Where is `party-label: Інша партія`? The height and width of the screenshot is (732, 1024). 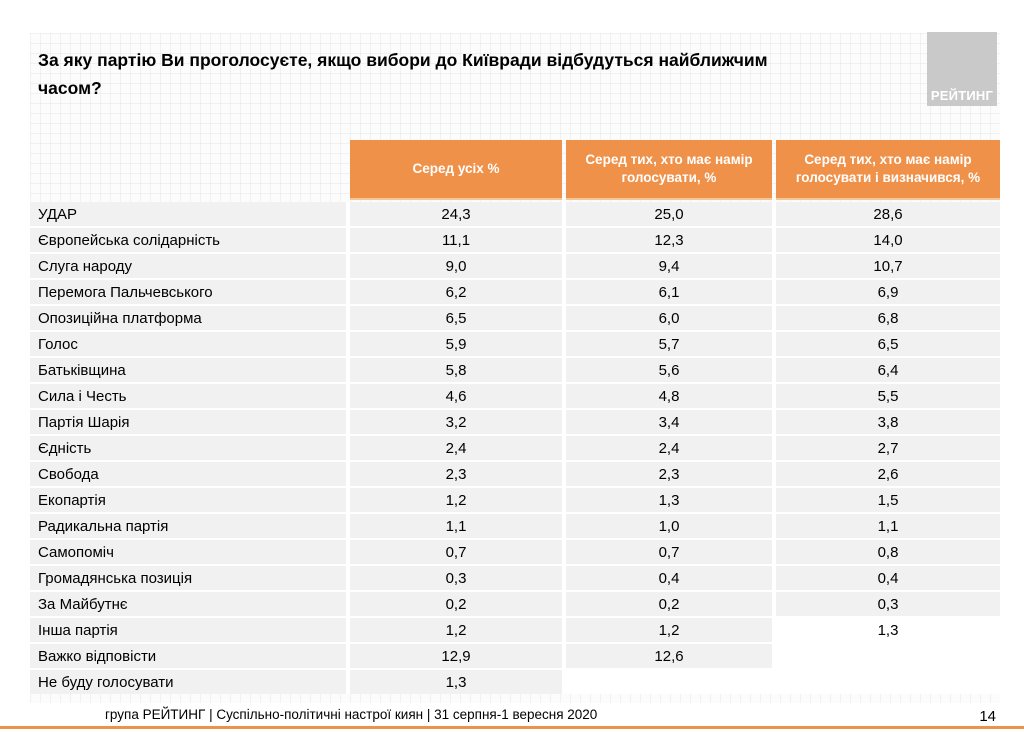 party-label: Інша партія is located at coordinates (188, 630).